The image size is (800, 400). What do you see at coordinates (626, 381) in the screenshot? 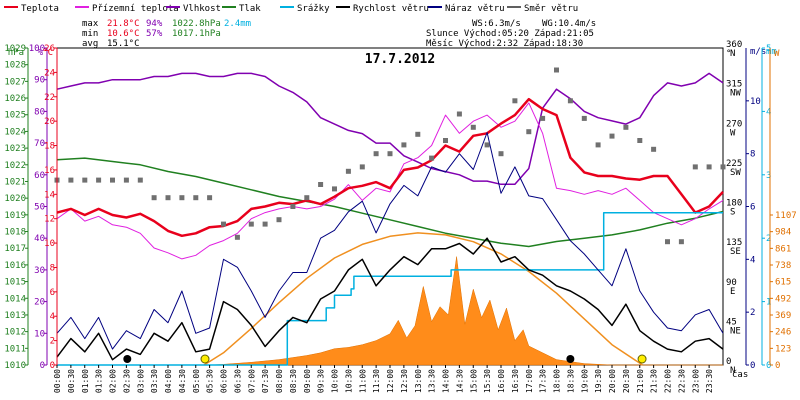
I see `x-tick-label: 20:30` at bounding box center [626, 381].